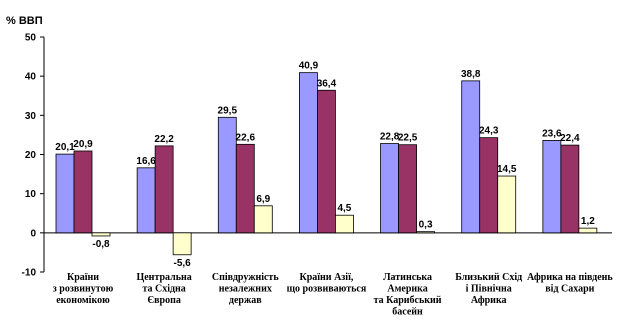 This screenshot has height=324, width=628. Describe the element at coordinates (146, 161) in the screenshot. I see `data-label: 16,6` at that location.